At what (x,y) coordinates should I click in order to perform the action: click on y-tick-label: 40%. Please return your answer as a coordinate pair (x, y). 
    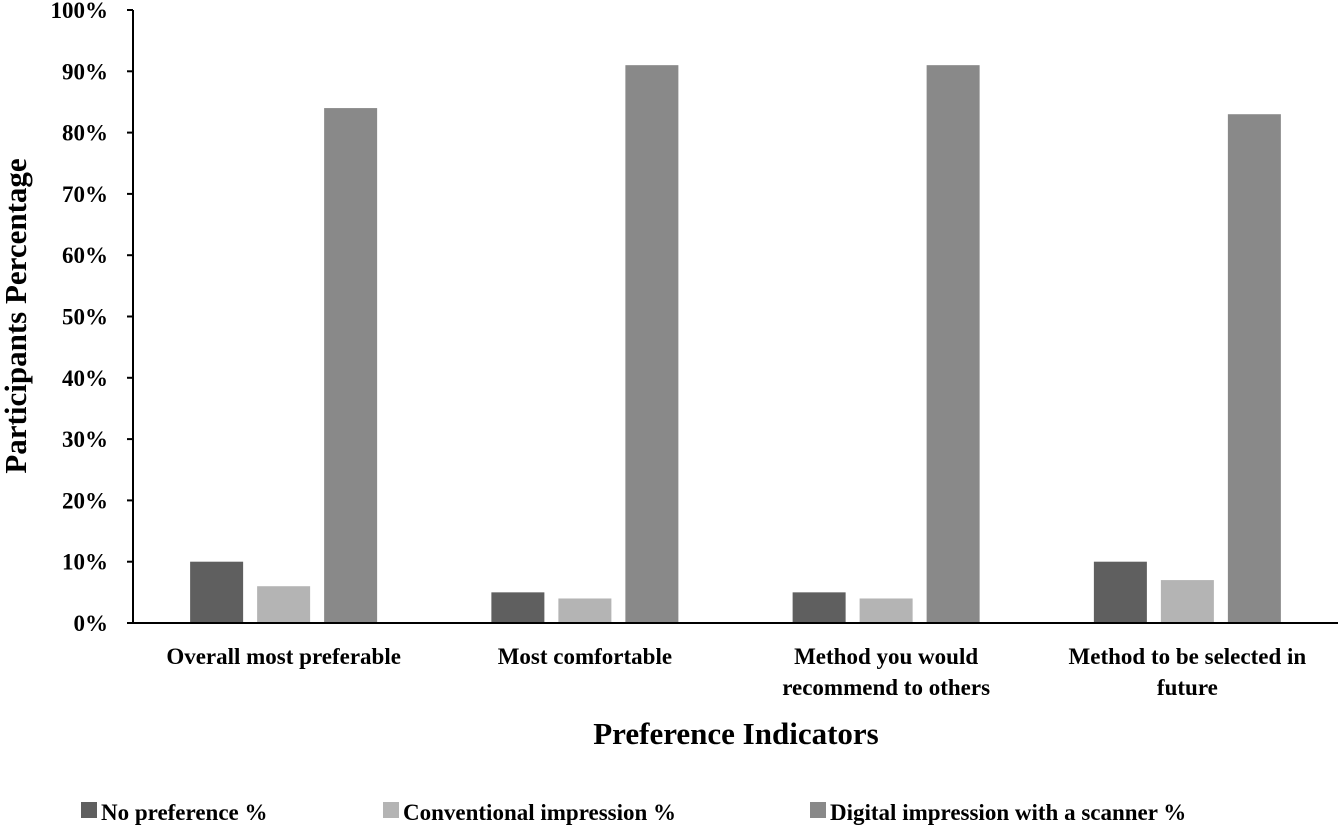
    Looking at the image, I should click on (85, 378).